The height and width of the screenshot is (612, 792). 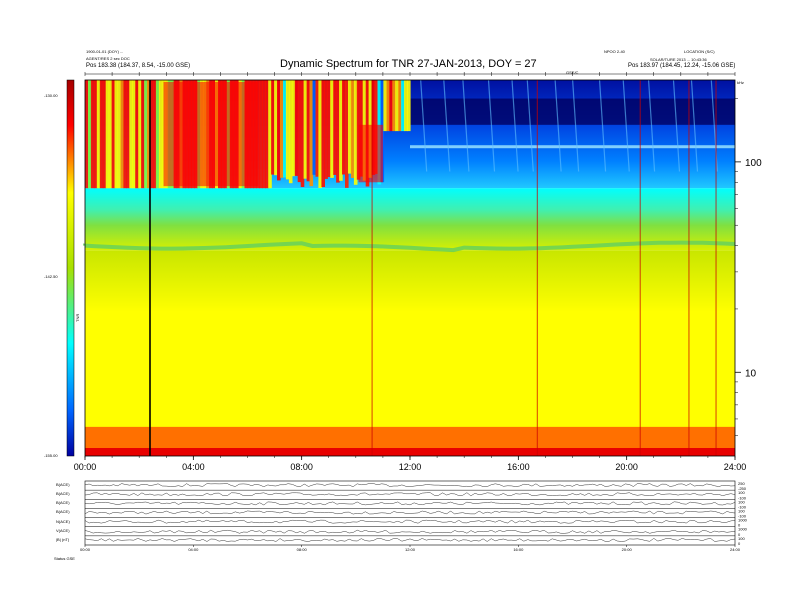 What do you see at coordinates (138, 66) in the screenshot?
I see `header-position-left: Pos 183.38 (184.37, 8.54, -15.00 GSE)` at bounding box center [138, 66].